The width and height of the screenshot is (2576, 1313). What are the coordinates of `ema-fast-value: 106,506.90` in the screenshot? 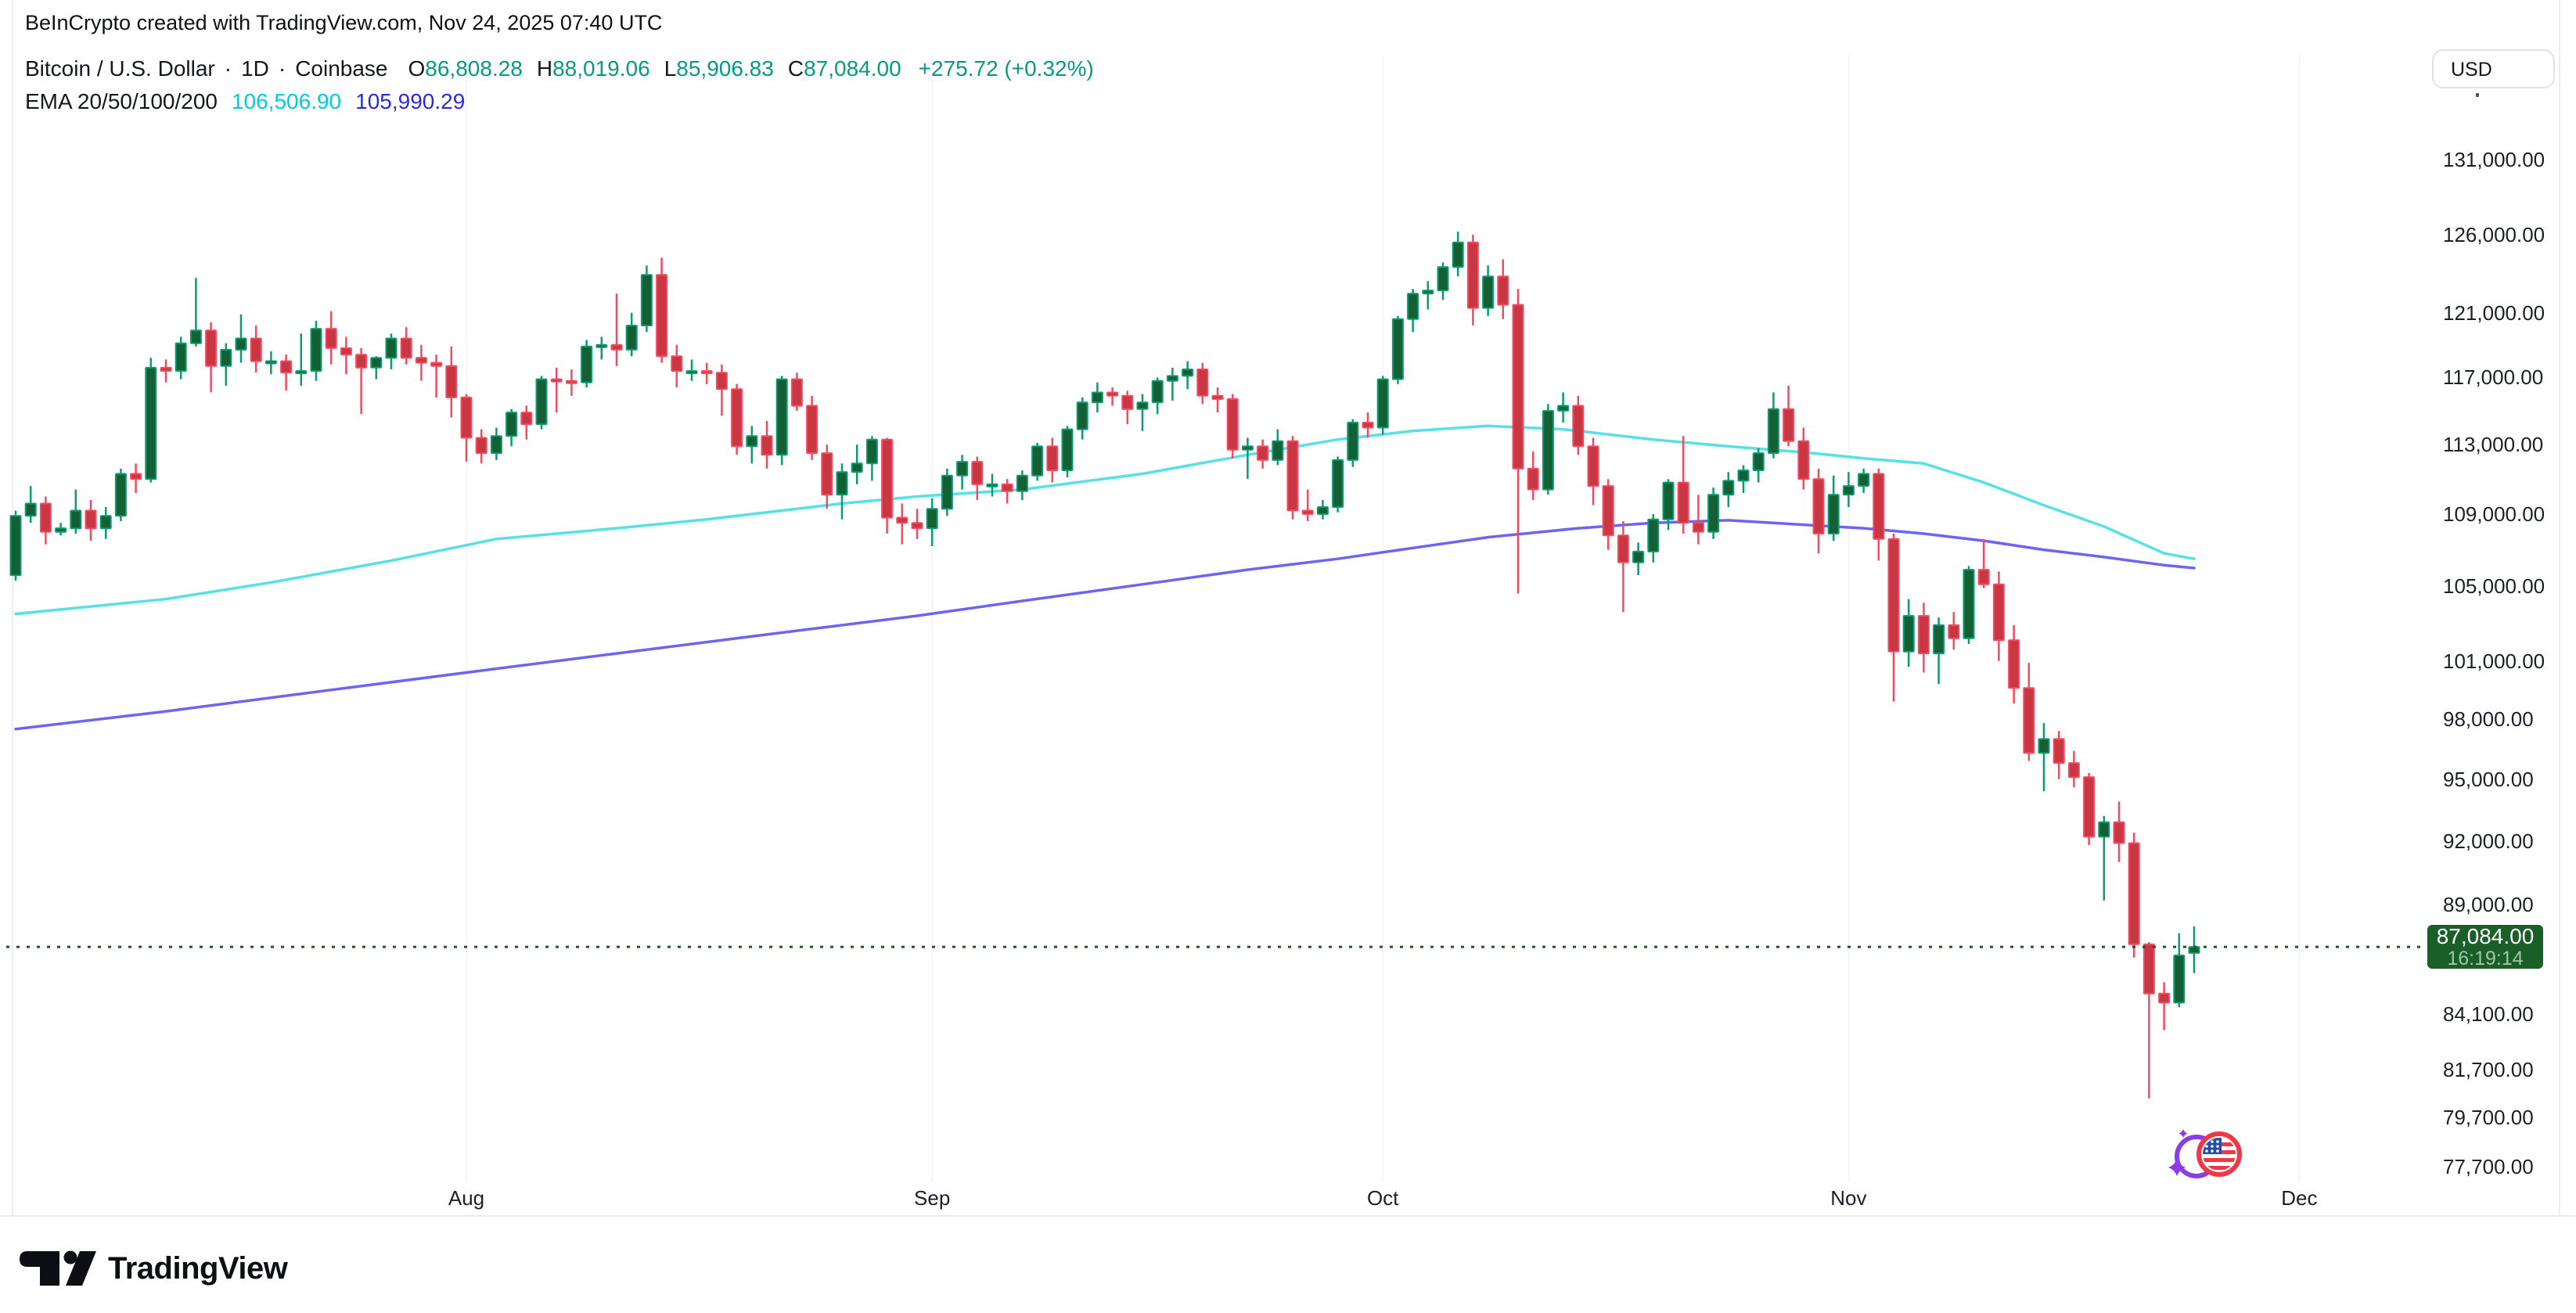 It's located at (286, 101).